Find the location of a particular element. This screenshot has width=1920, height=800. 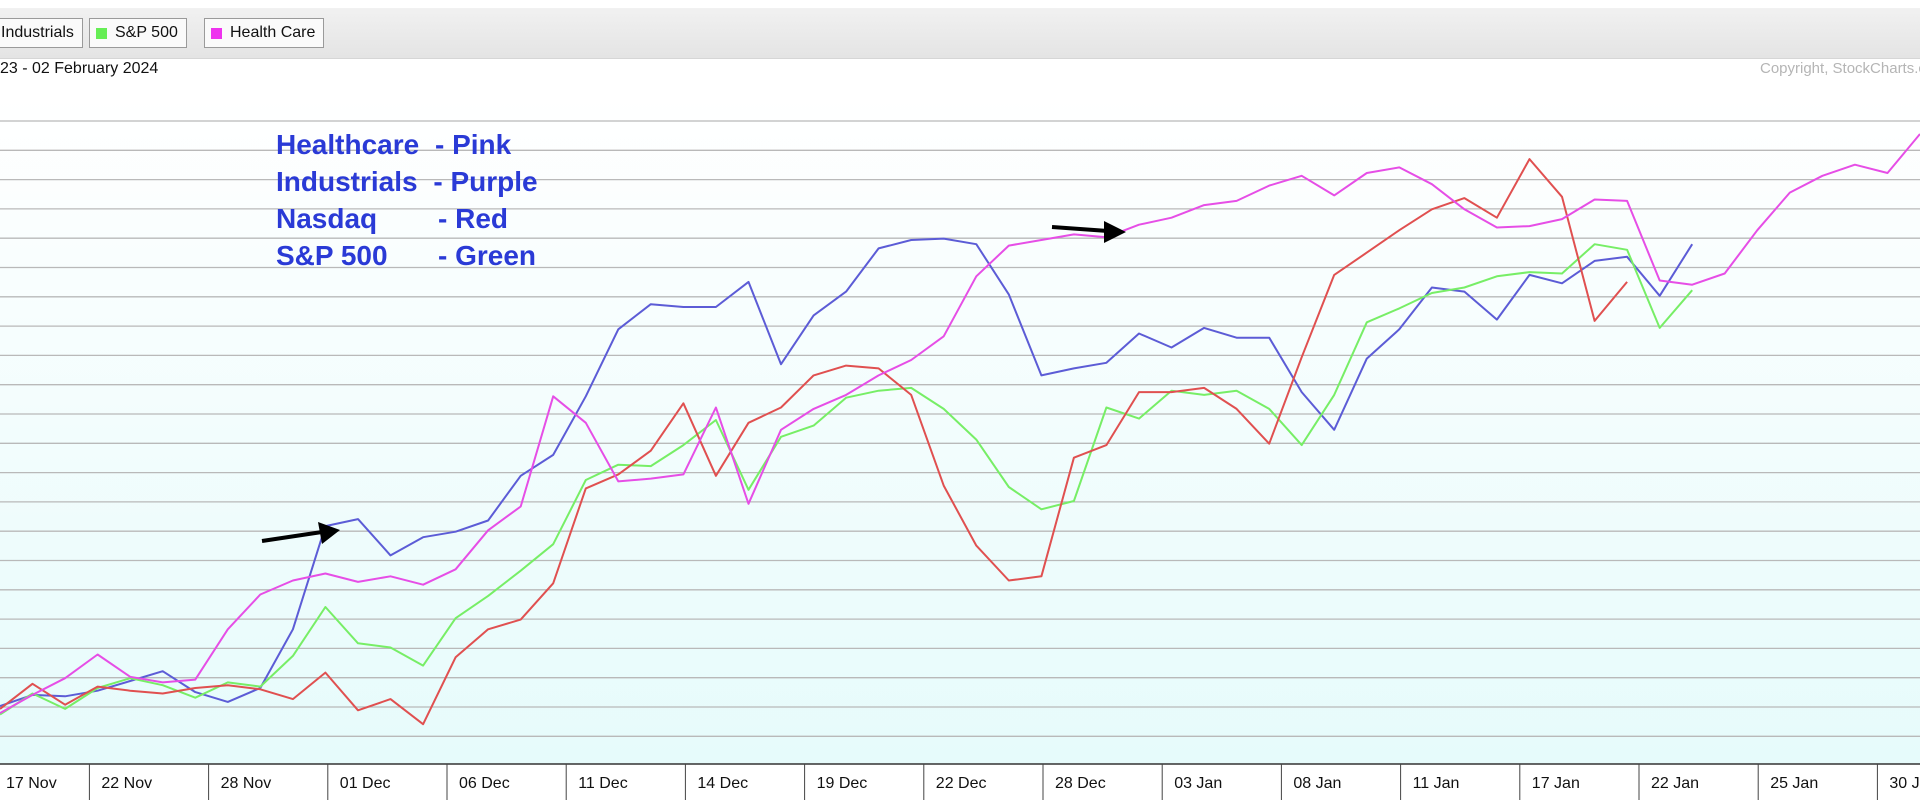

x-tick-label: 11 Dec is located at coordinates (603, 783).